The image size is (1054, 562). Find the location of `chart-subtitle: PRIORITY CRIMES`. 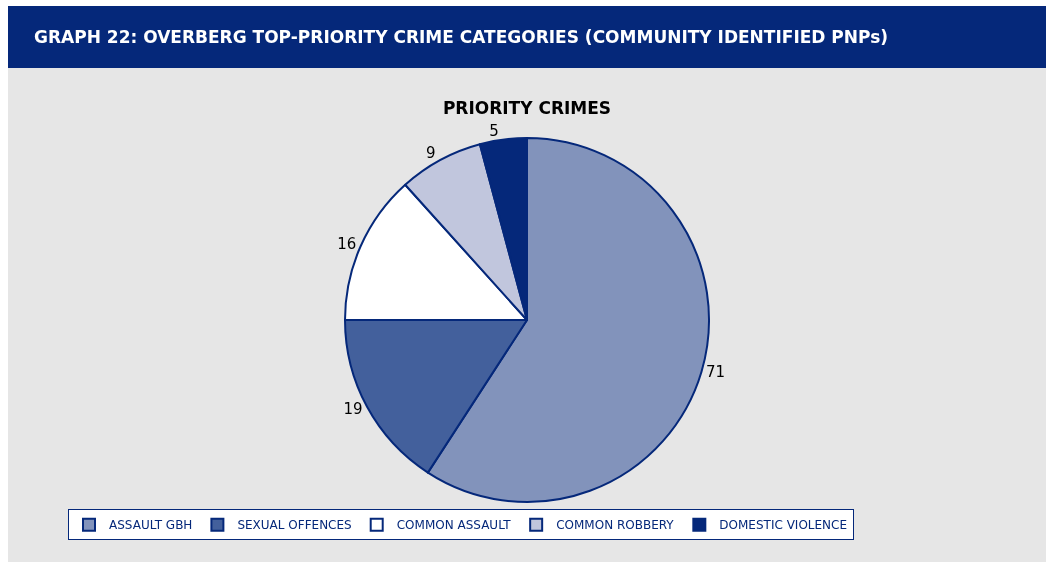

chart-subtitle: PRIORITY CRIMES is located at coordinates (527, 108).